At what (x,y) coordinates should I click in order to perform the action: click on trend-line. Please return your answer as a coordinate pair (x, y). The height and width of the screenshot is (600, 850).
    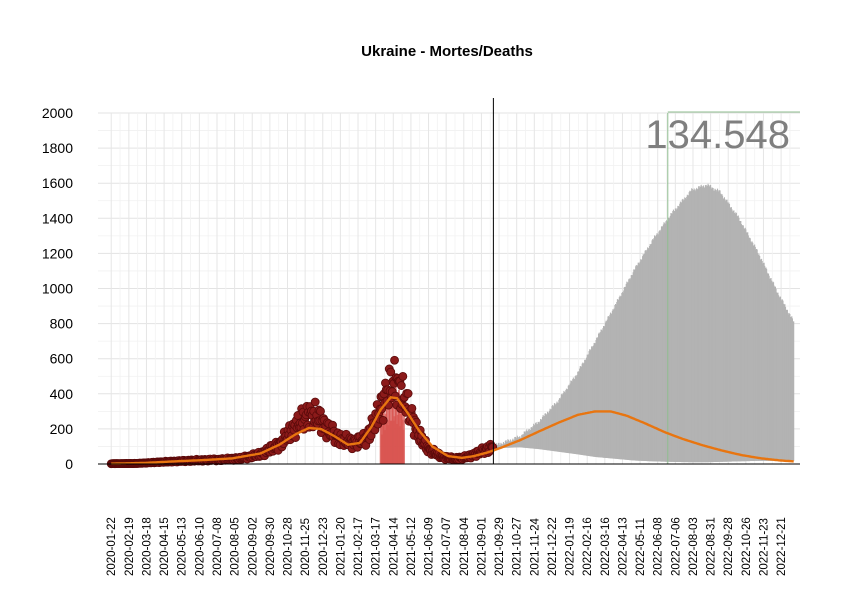
    Looking at the image, I should click on (452, 430).